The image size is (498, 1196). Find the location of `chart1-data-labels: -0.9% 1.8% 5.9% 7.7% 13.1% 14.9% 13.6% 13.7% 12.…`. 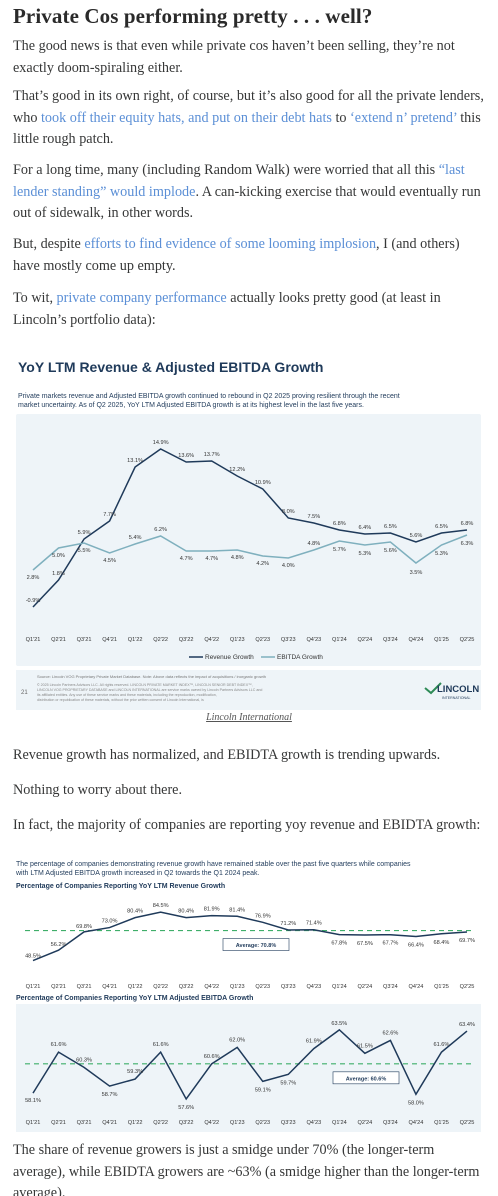

chart1-data-labels: -0.9% 1.8% 5.9% 7.7% 13.1% 14.9% 13.6% 13.7% 12.… is located at coordinates (250, 522).